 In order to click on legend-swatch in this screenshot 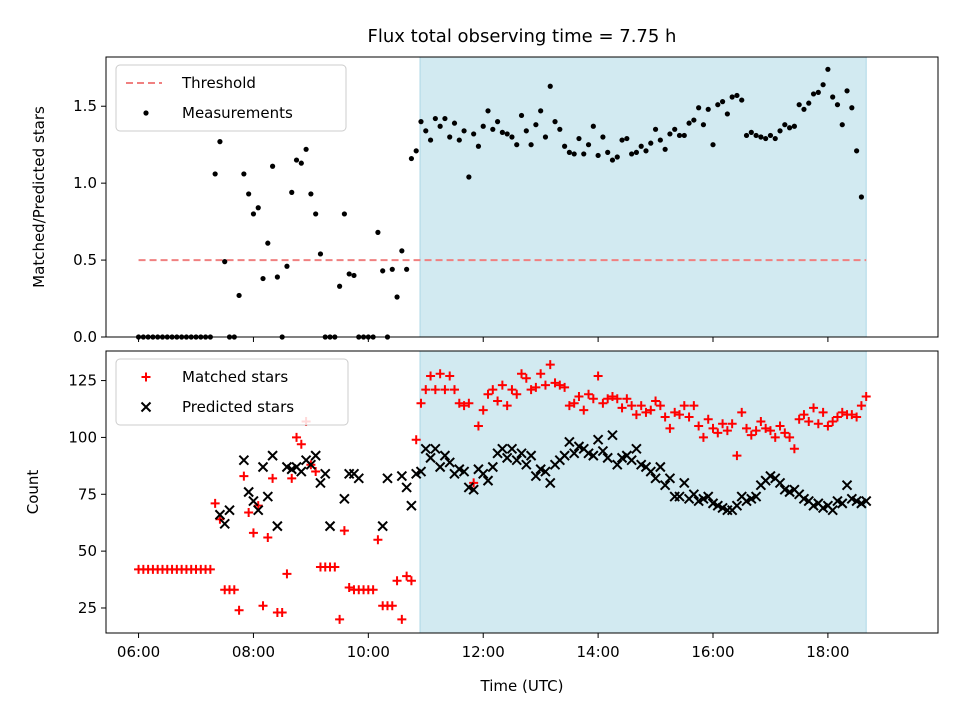, I will do `click(146, 377)`.